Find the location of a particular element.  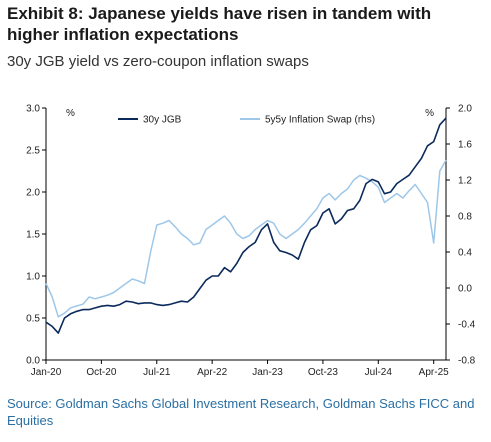

right-tick-label: -0.8 is located at coordinates (467, 361).